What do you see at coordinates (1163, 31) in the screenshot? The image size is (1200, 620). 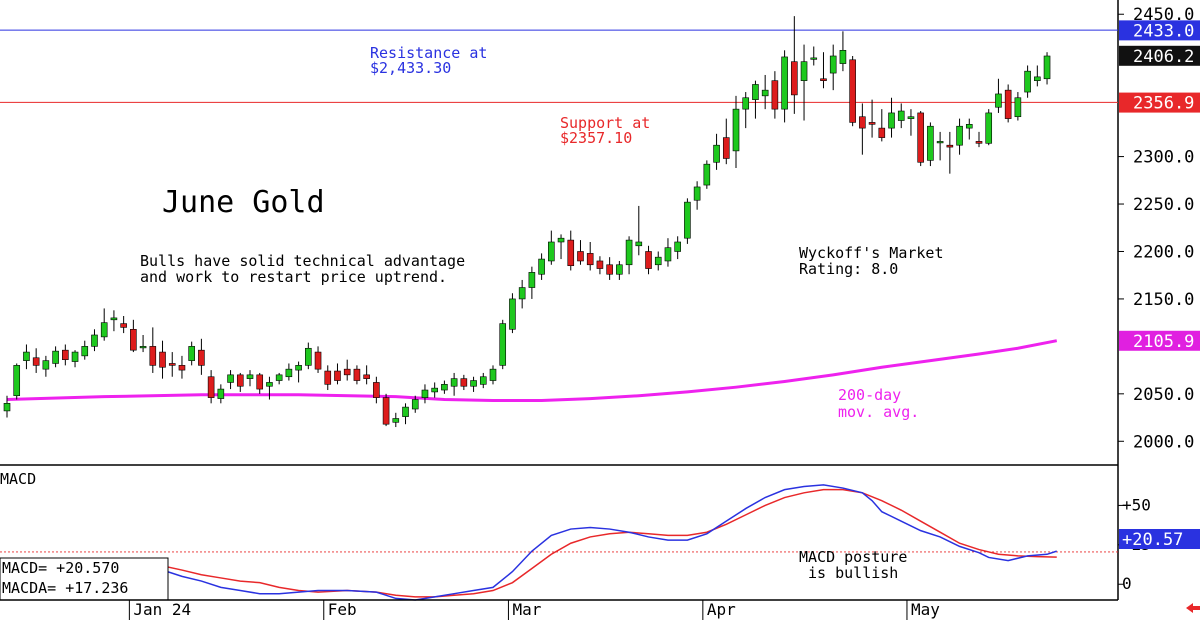 I see `price-tag-label: 2433.0` at bounding box center [1163, 31].